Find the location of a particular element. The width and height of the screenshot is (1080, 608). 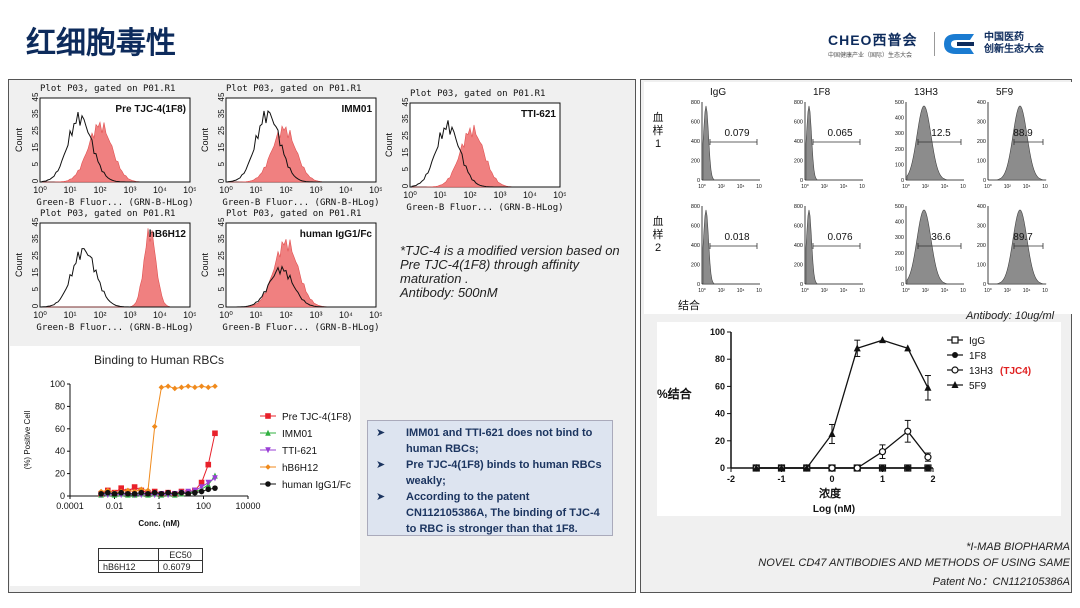

rbc-ytick: 20 is located at coordinates (60, 474).